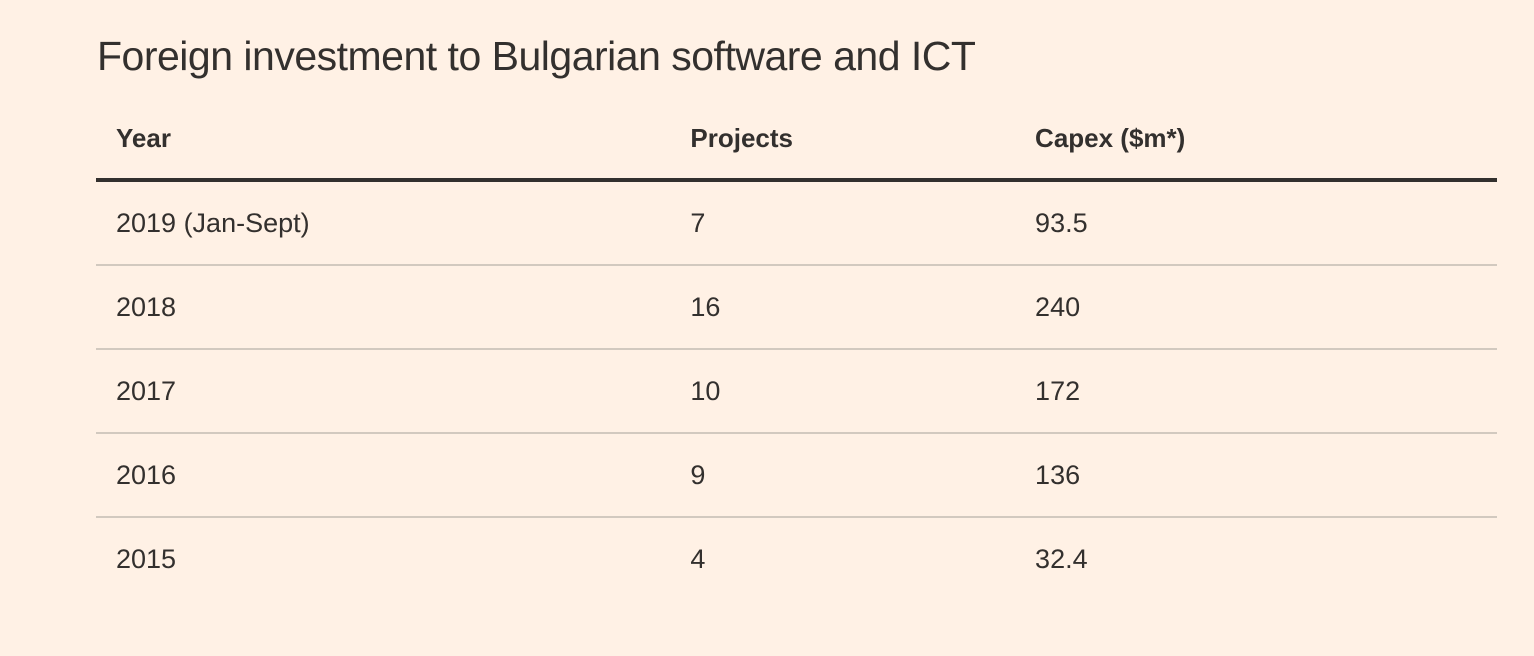 Image resolution: width=1534 pixels, height=656 pixels. What do you see at coordinates (383, 307) in the screenshot?
I see `cell-year: 2018` at bounding box center [383, 307].